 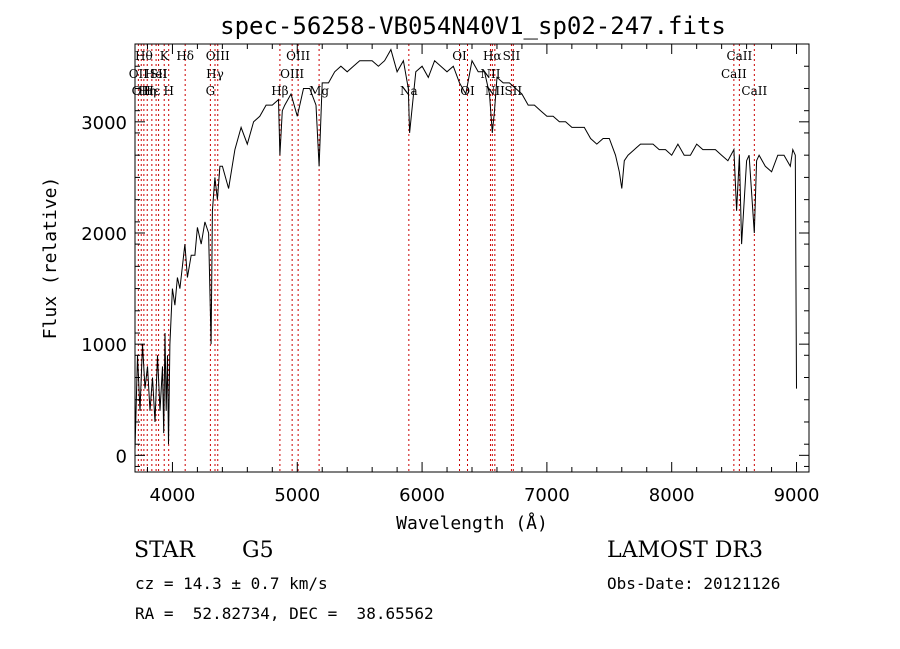 I want to click on x-tick-label: 9000, so click(x=797, y=495).